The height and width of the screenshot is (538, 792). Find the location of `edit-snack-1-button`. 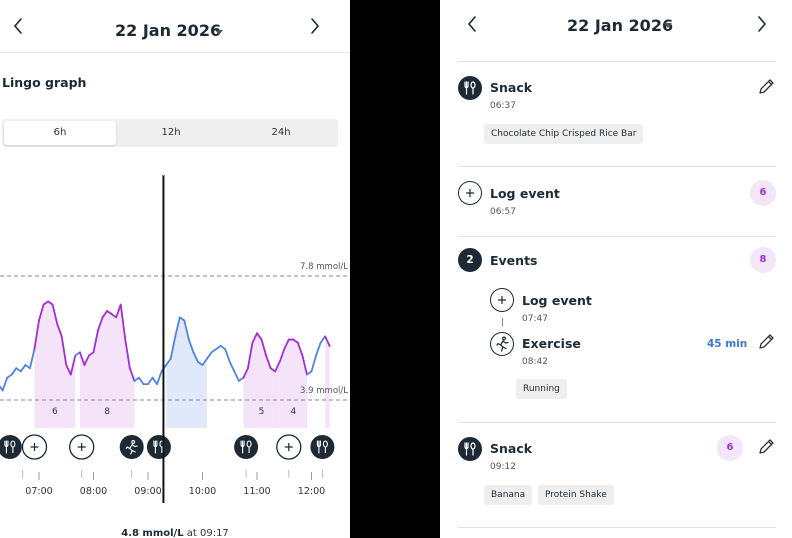

edit-snack-1-button is located at coordinates (766, 87).